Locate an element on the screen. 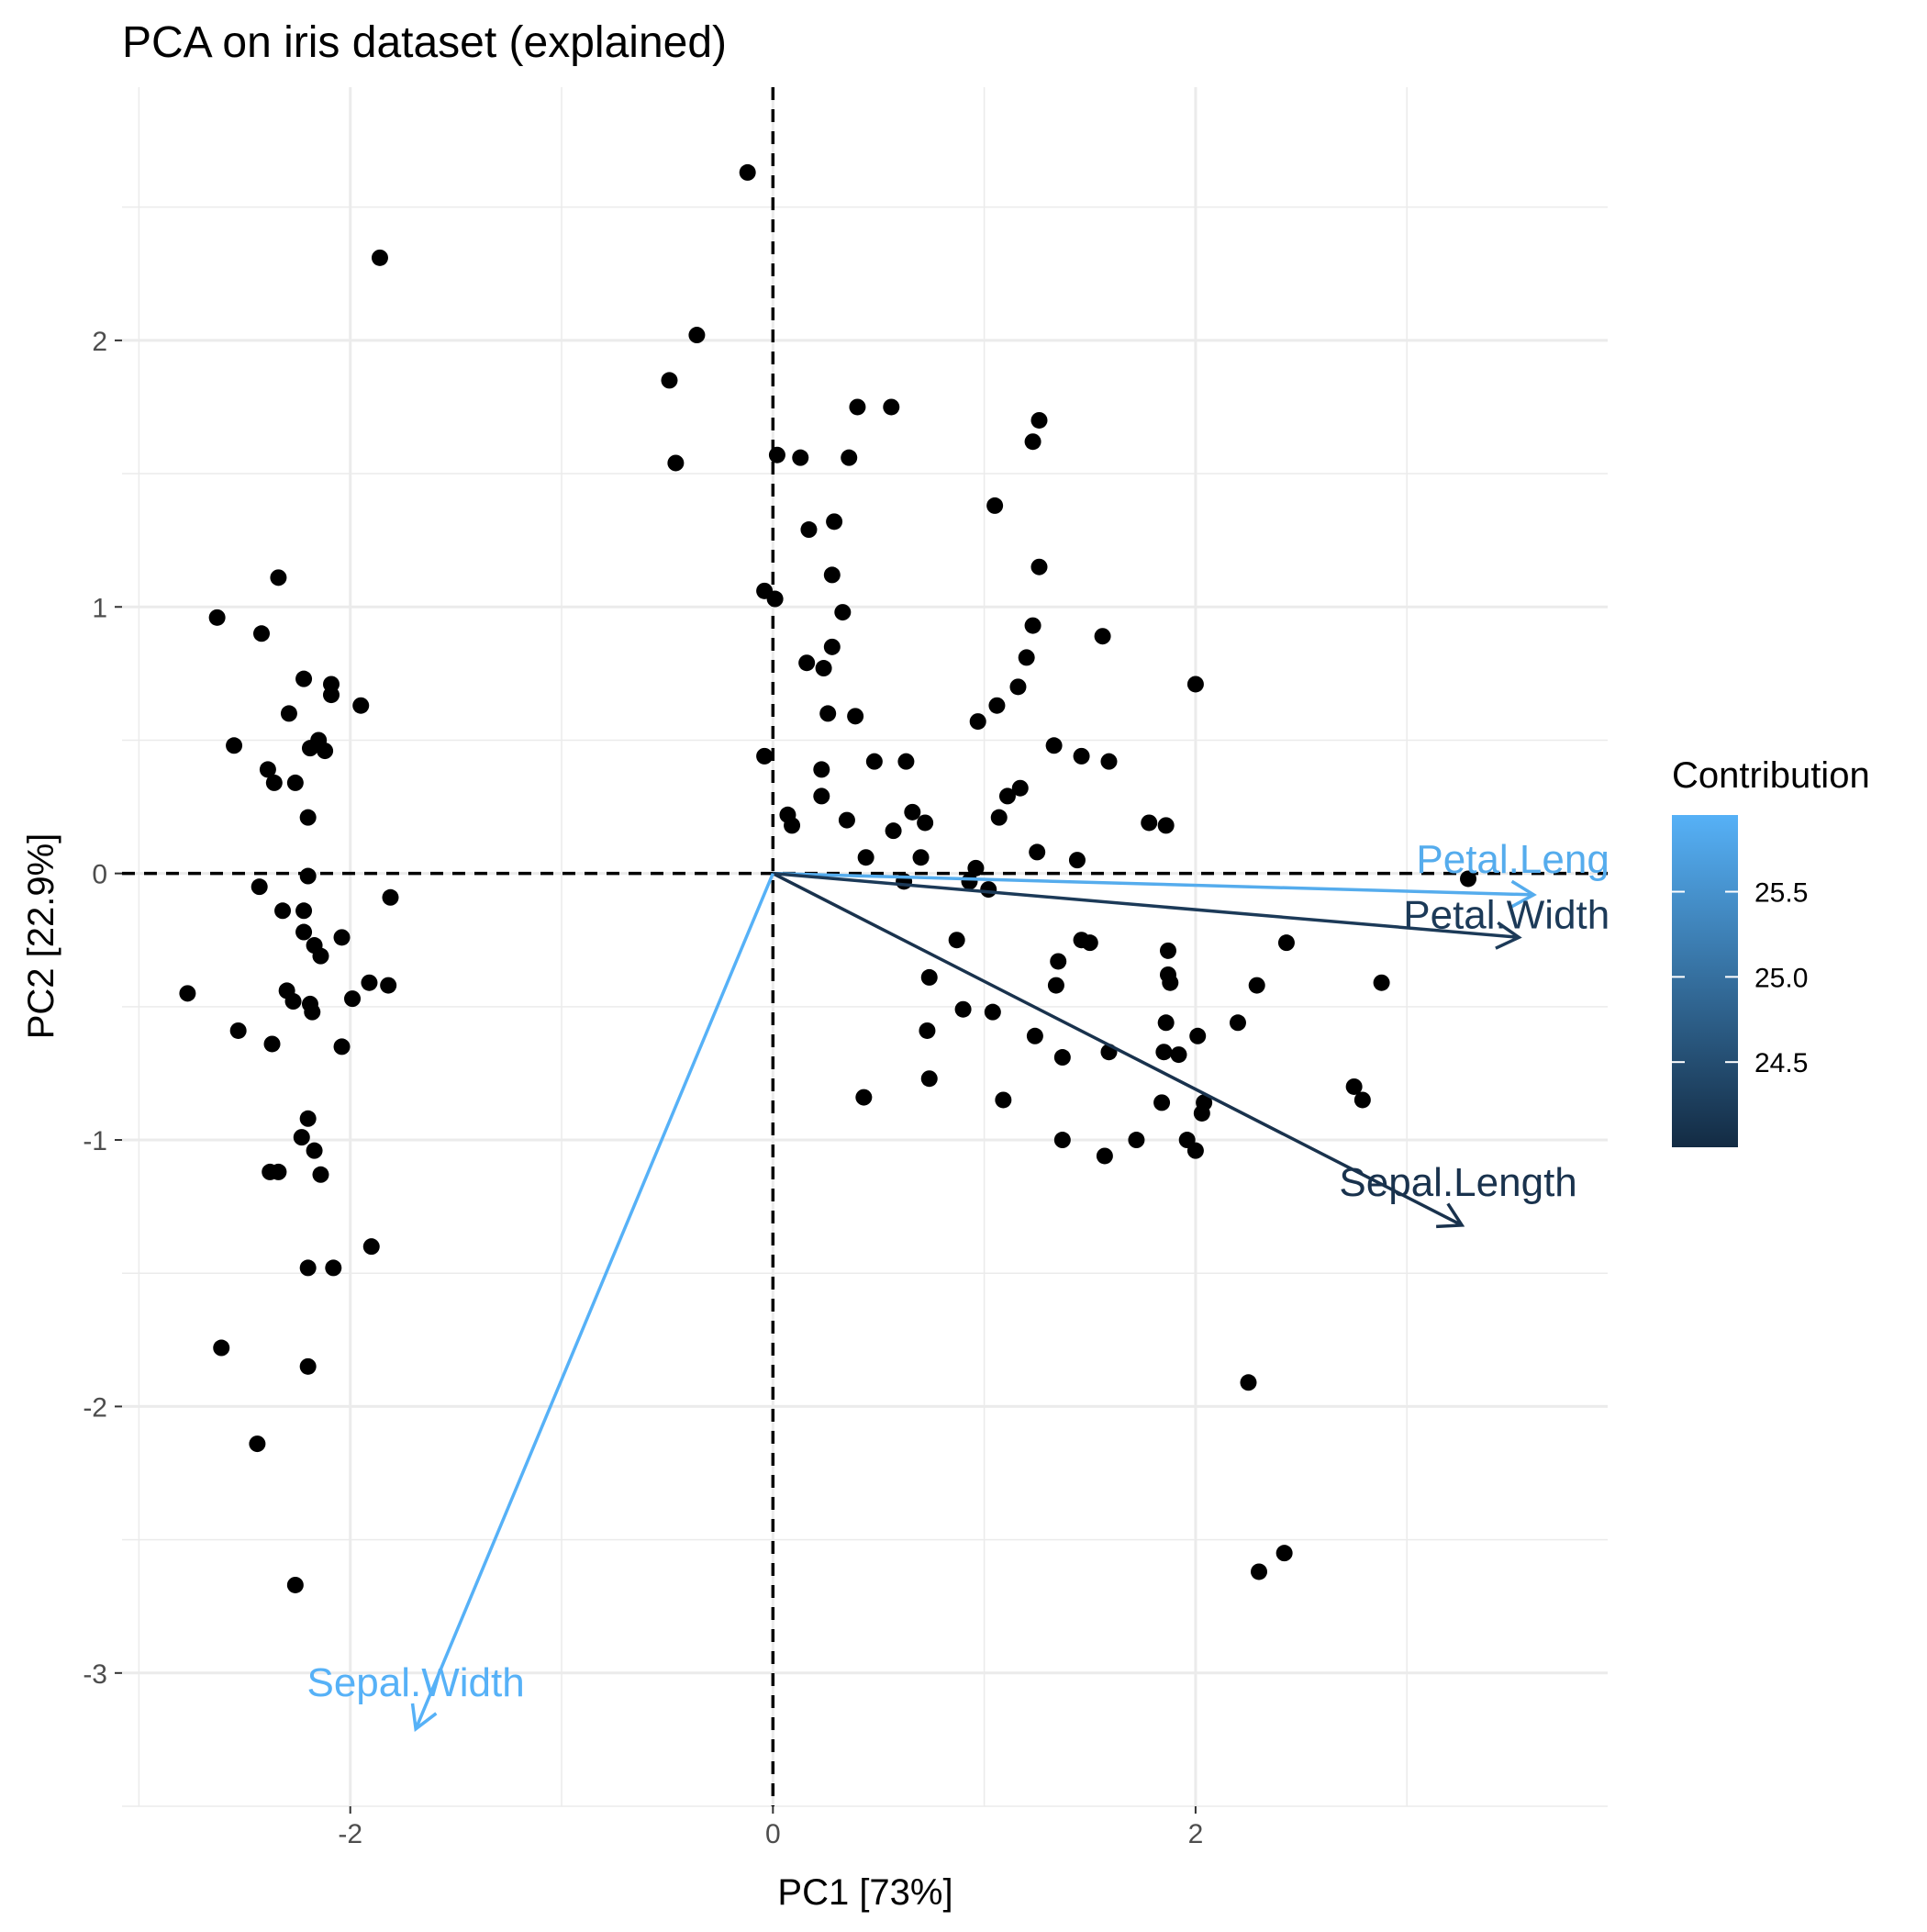  y-tick-label: -1 is located at coordinates (95, 1141).